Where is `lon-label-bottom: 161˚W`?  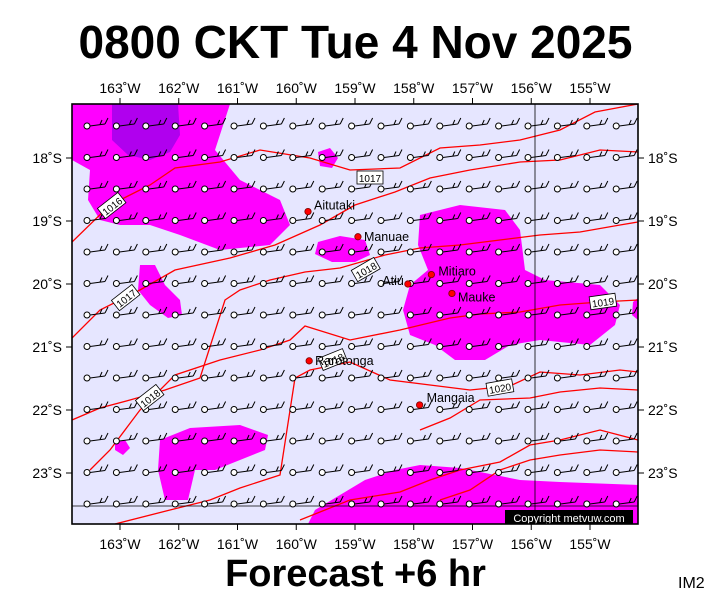
lon-label-bottom: 161˚W is located at coordinates (238, 544).